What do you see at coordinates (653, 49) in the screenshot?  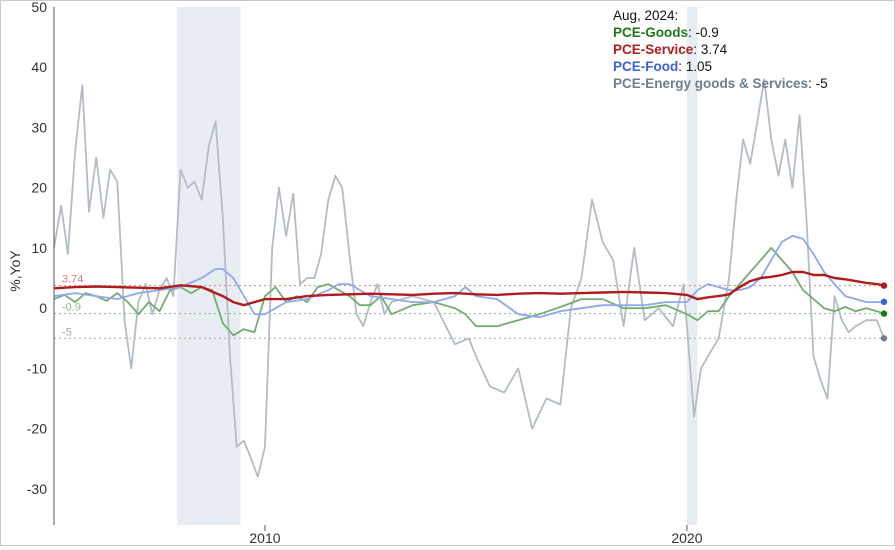 I see `legend-name: PCE-Service` at bounding box center [653, 49].